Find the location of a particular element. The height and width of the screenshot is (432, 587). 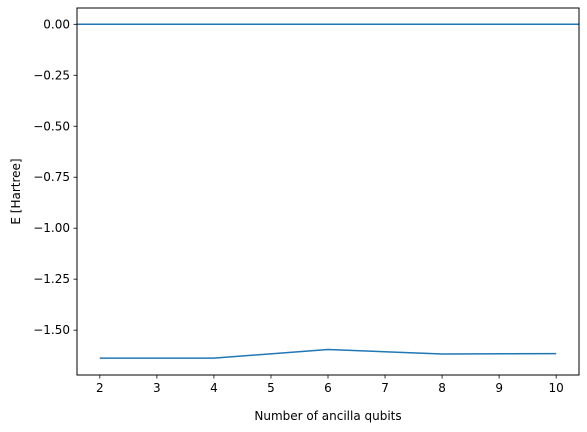

x-tick-label: 10 is located at coordinates (556, 388).